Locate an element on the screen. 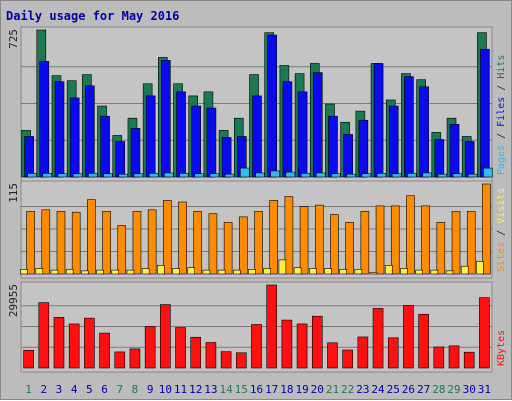 This screenshot has width=512, height=401. day-label: 27 is located at coordinates (423, 389).